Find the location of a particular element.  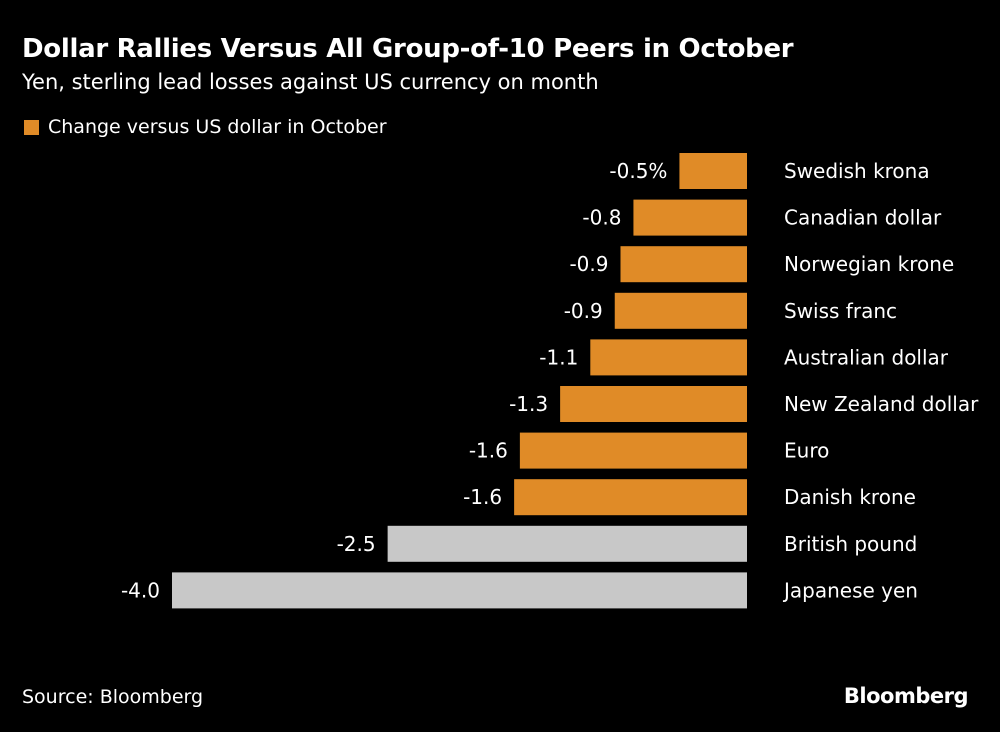

category-label: New Zealand dollar is located at coordinates (881, 404).